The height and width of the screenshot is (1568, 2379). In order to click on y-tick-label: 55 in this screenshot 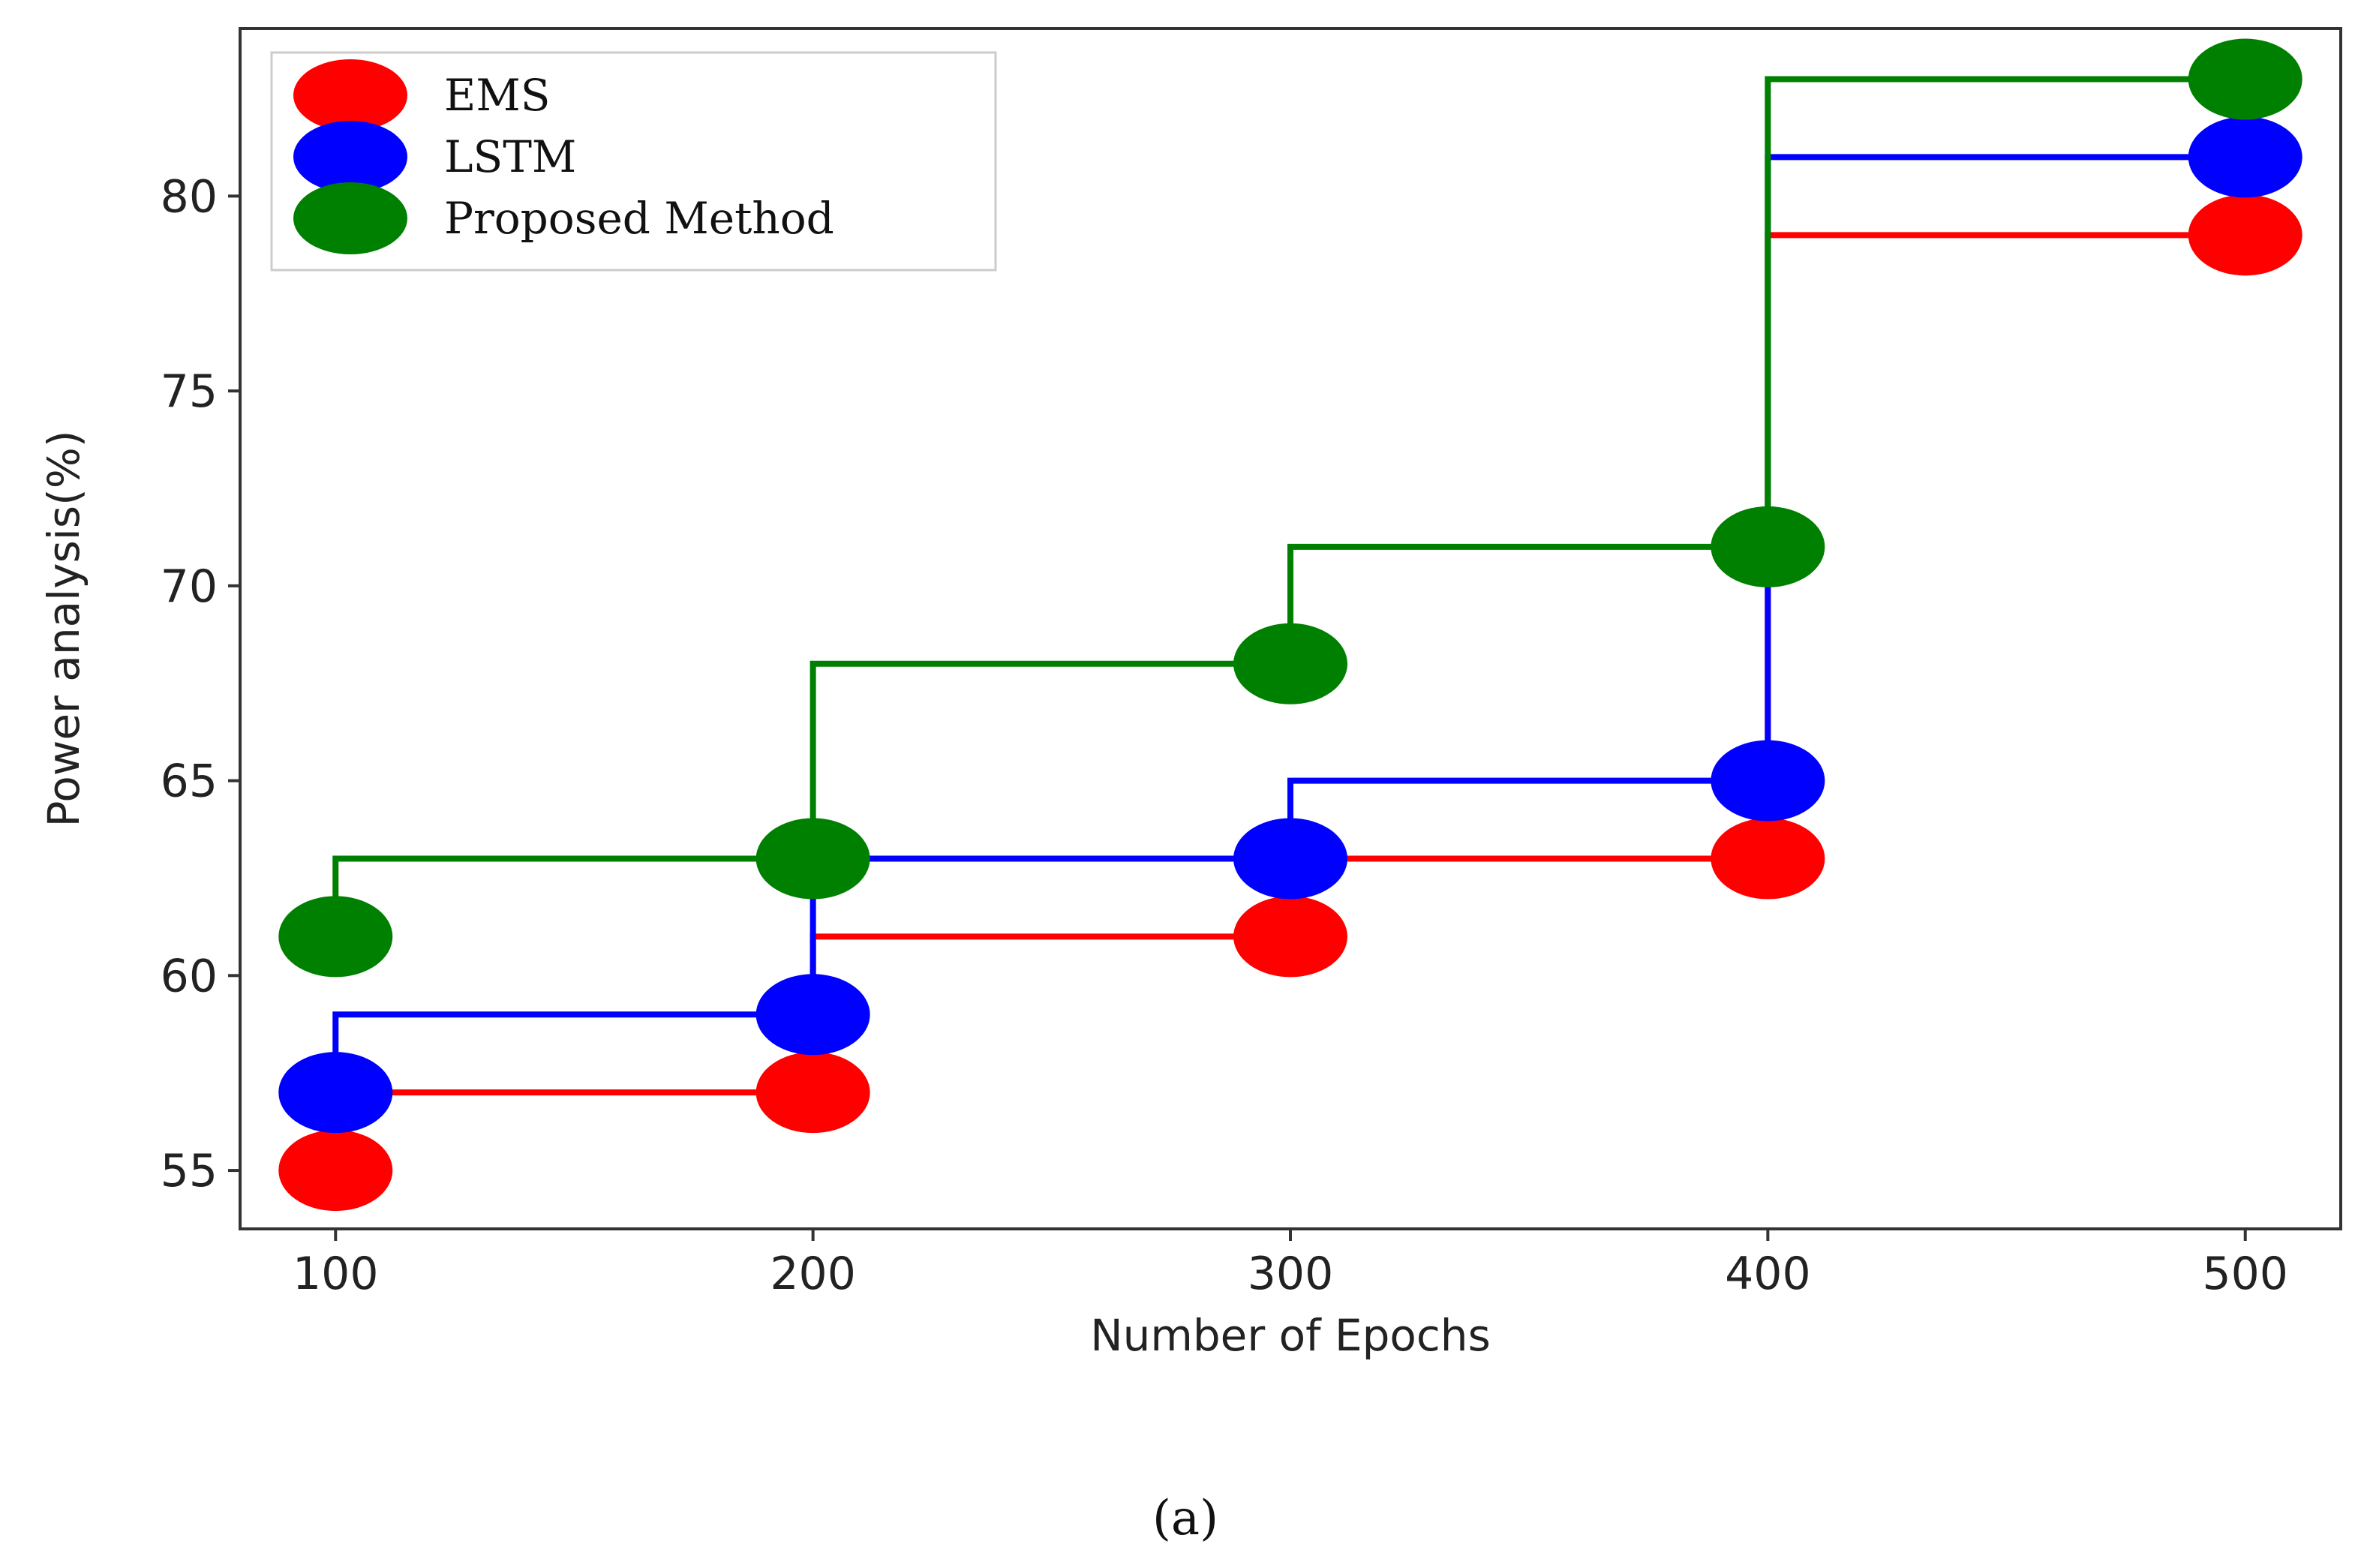, I will do `click(189, 1171)`.